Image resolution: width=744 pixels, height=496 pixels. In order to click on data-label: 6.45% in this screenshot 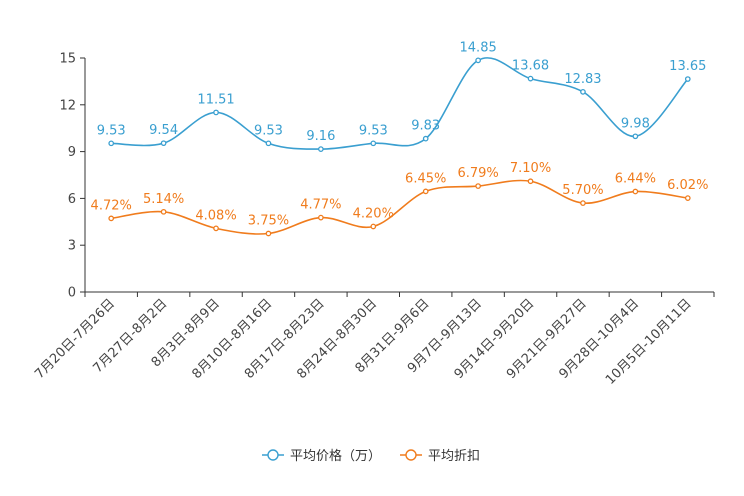, I will do `click(425, 178)`.